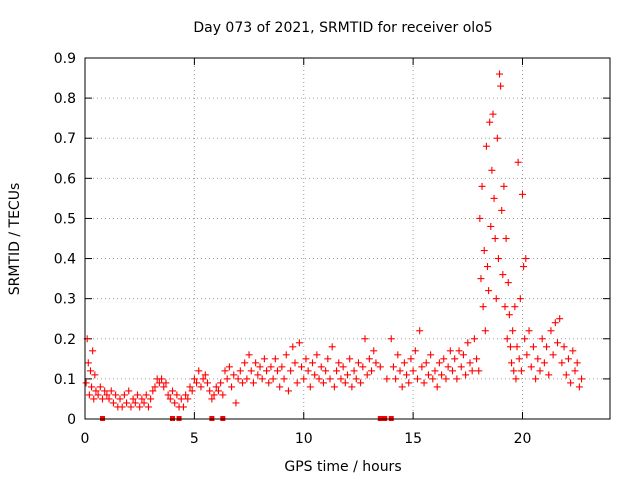  I want to click on y-tick-label: 0.1, so click(65, 380).